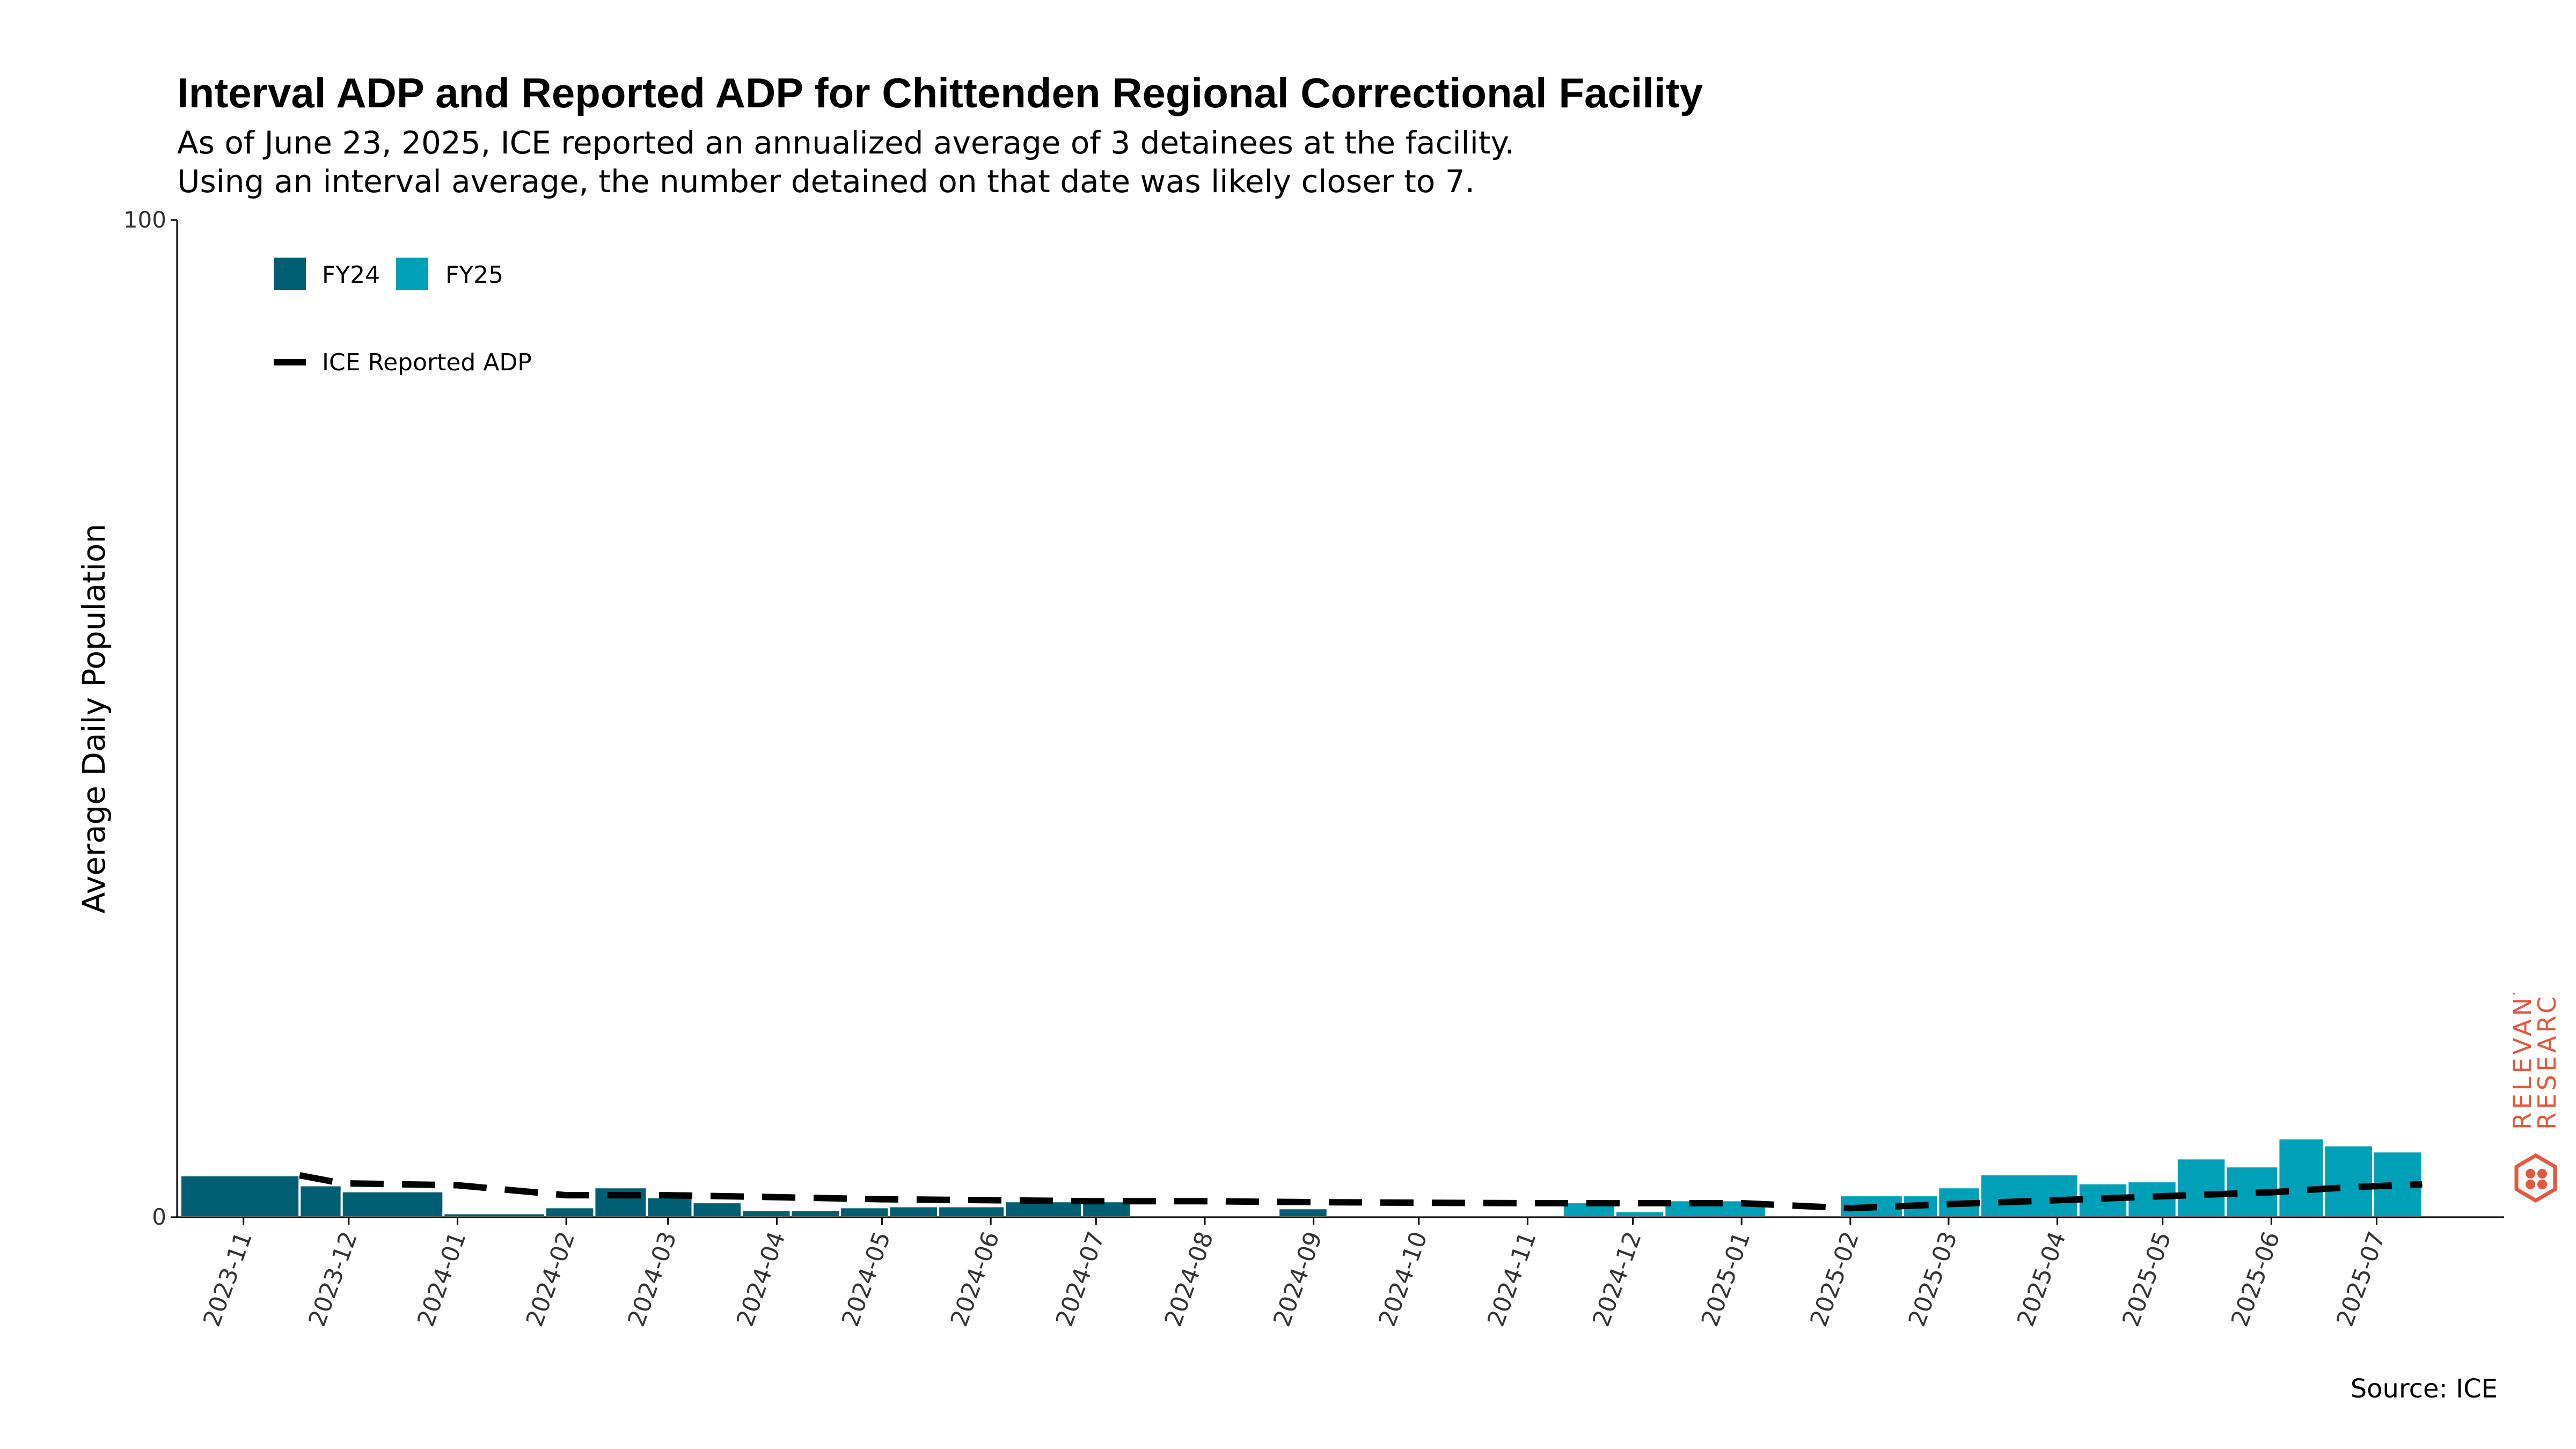 This screenshot has width=2576, height=1449. Describe the element at coordinates (94, 719) in the screenshot. I see `y-axis-label: Average Daily Population` at that location.